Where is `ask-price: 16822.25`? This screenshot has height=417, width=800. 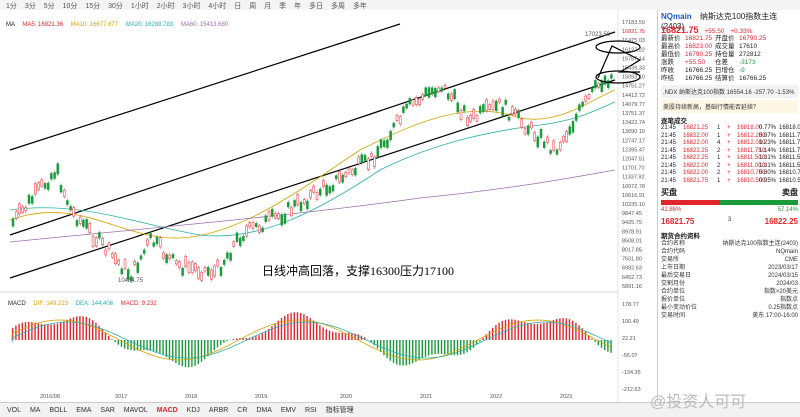 ask-price: 16822.25 is located at coordinates (781, 221).